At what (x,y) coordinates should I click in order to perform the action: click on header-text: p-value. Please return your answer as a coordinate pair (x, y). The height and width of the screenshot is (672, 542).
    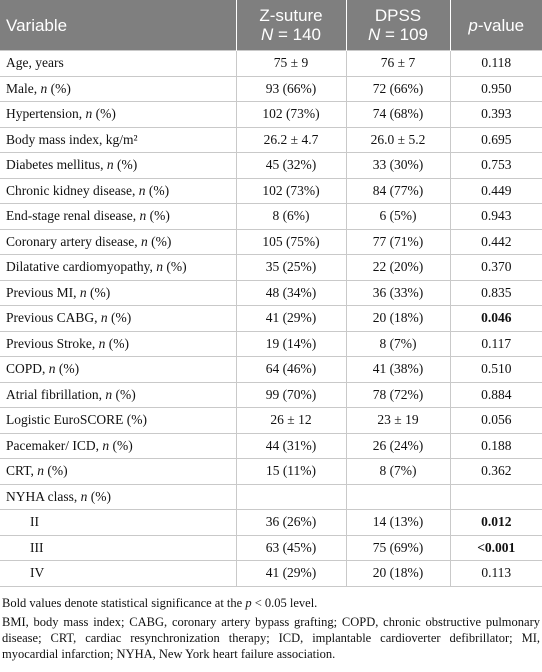
    Looking at the image, I should click on (496, 25).